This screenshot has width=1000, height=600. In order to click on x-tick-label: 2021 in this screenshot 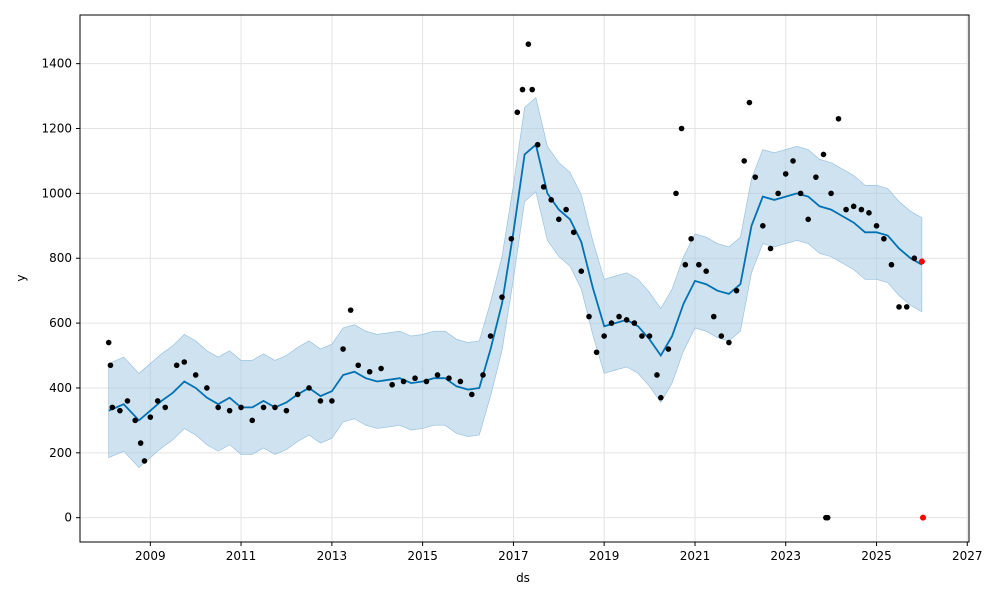, I will do `click(695, 556)`.